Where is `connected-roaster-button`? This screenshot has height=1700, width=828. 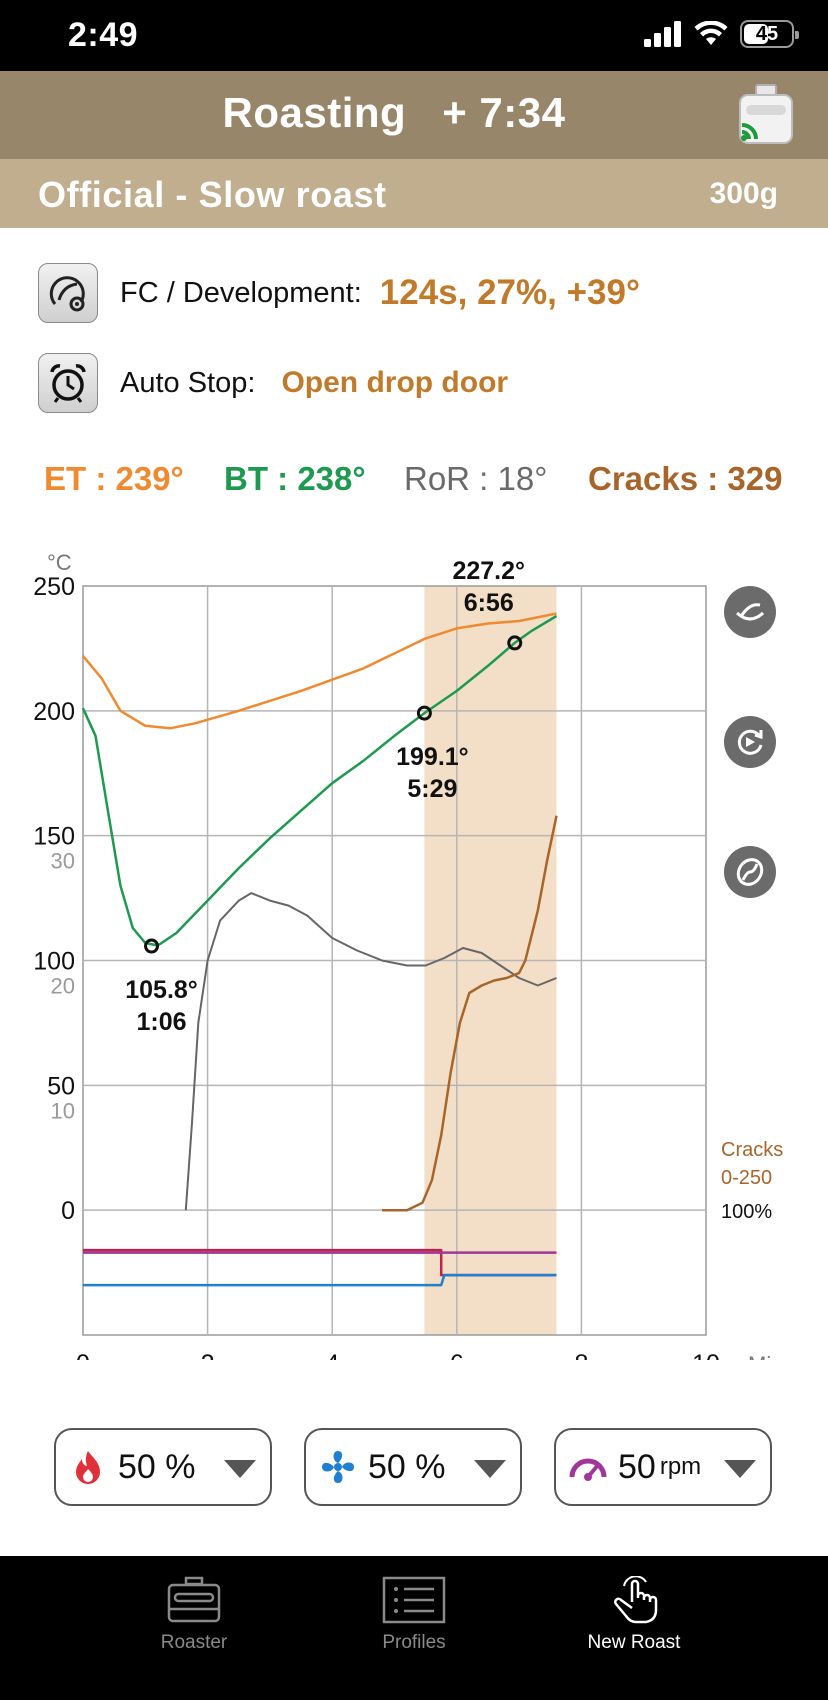 connected-roaster-button is located at coordinates (766, 115).